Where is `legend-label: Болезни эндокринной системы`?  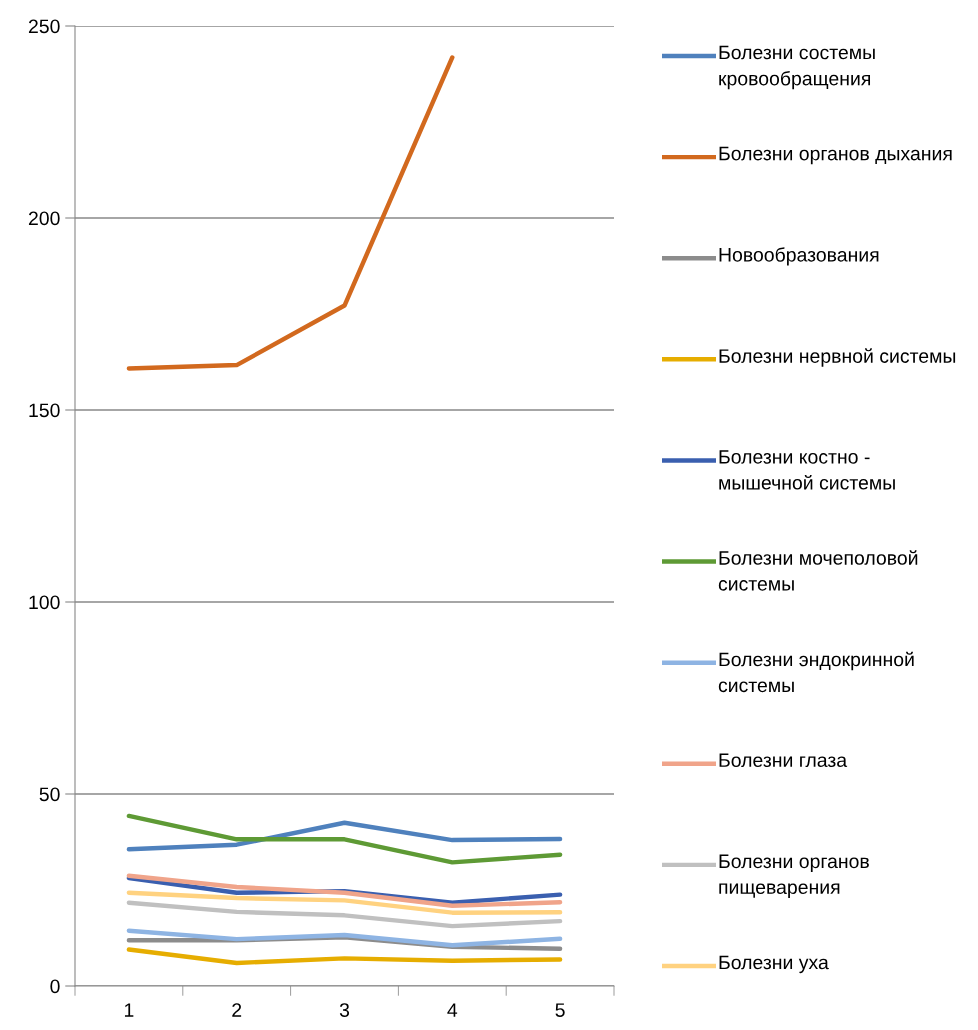
legend-label: Болезни эндокринной системы is located at coordinates (816, 672).